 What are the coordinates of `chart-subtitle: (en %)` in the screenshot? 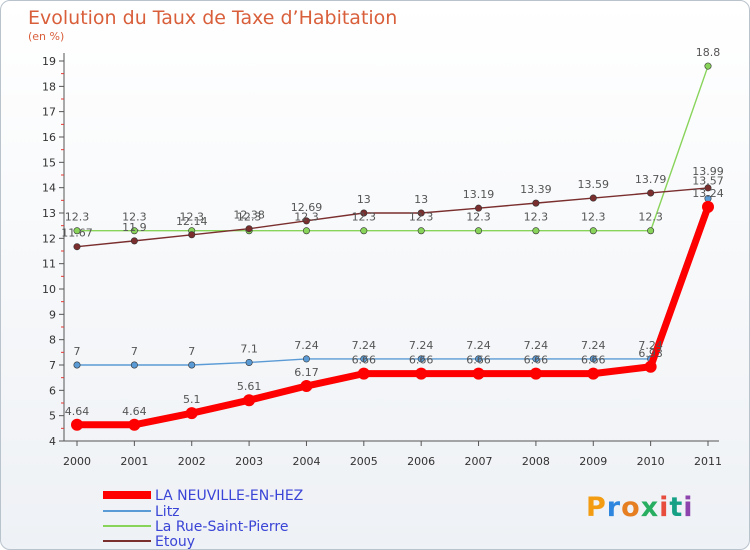 It's located at (46, 36).